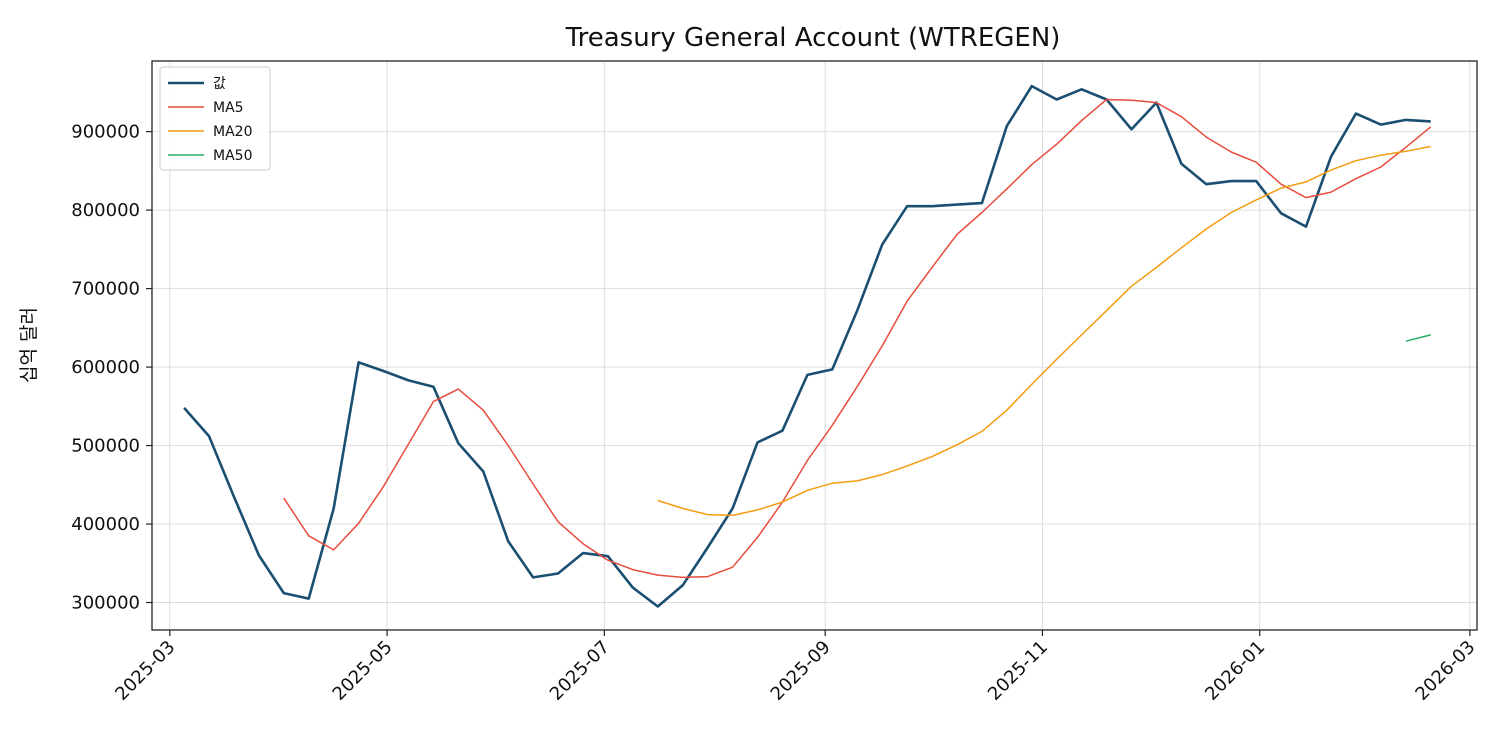  Describe the element at coordinates (105, 132) in the screenshot. I see `y-tick-label: 900000` at that location.